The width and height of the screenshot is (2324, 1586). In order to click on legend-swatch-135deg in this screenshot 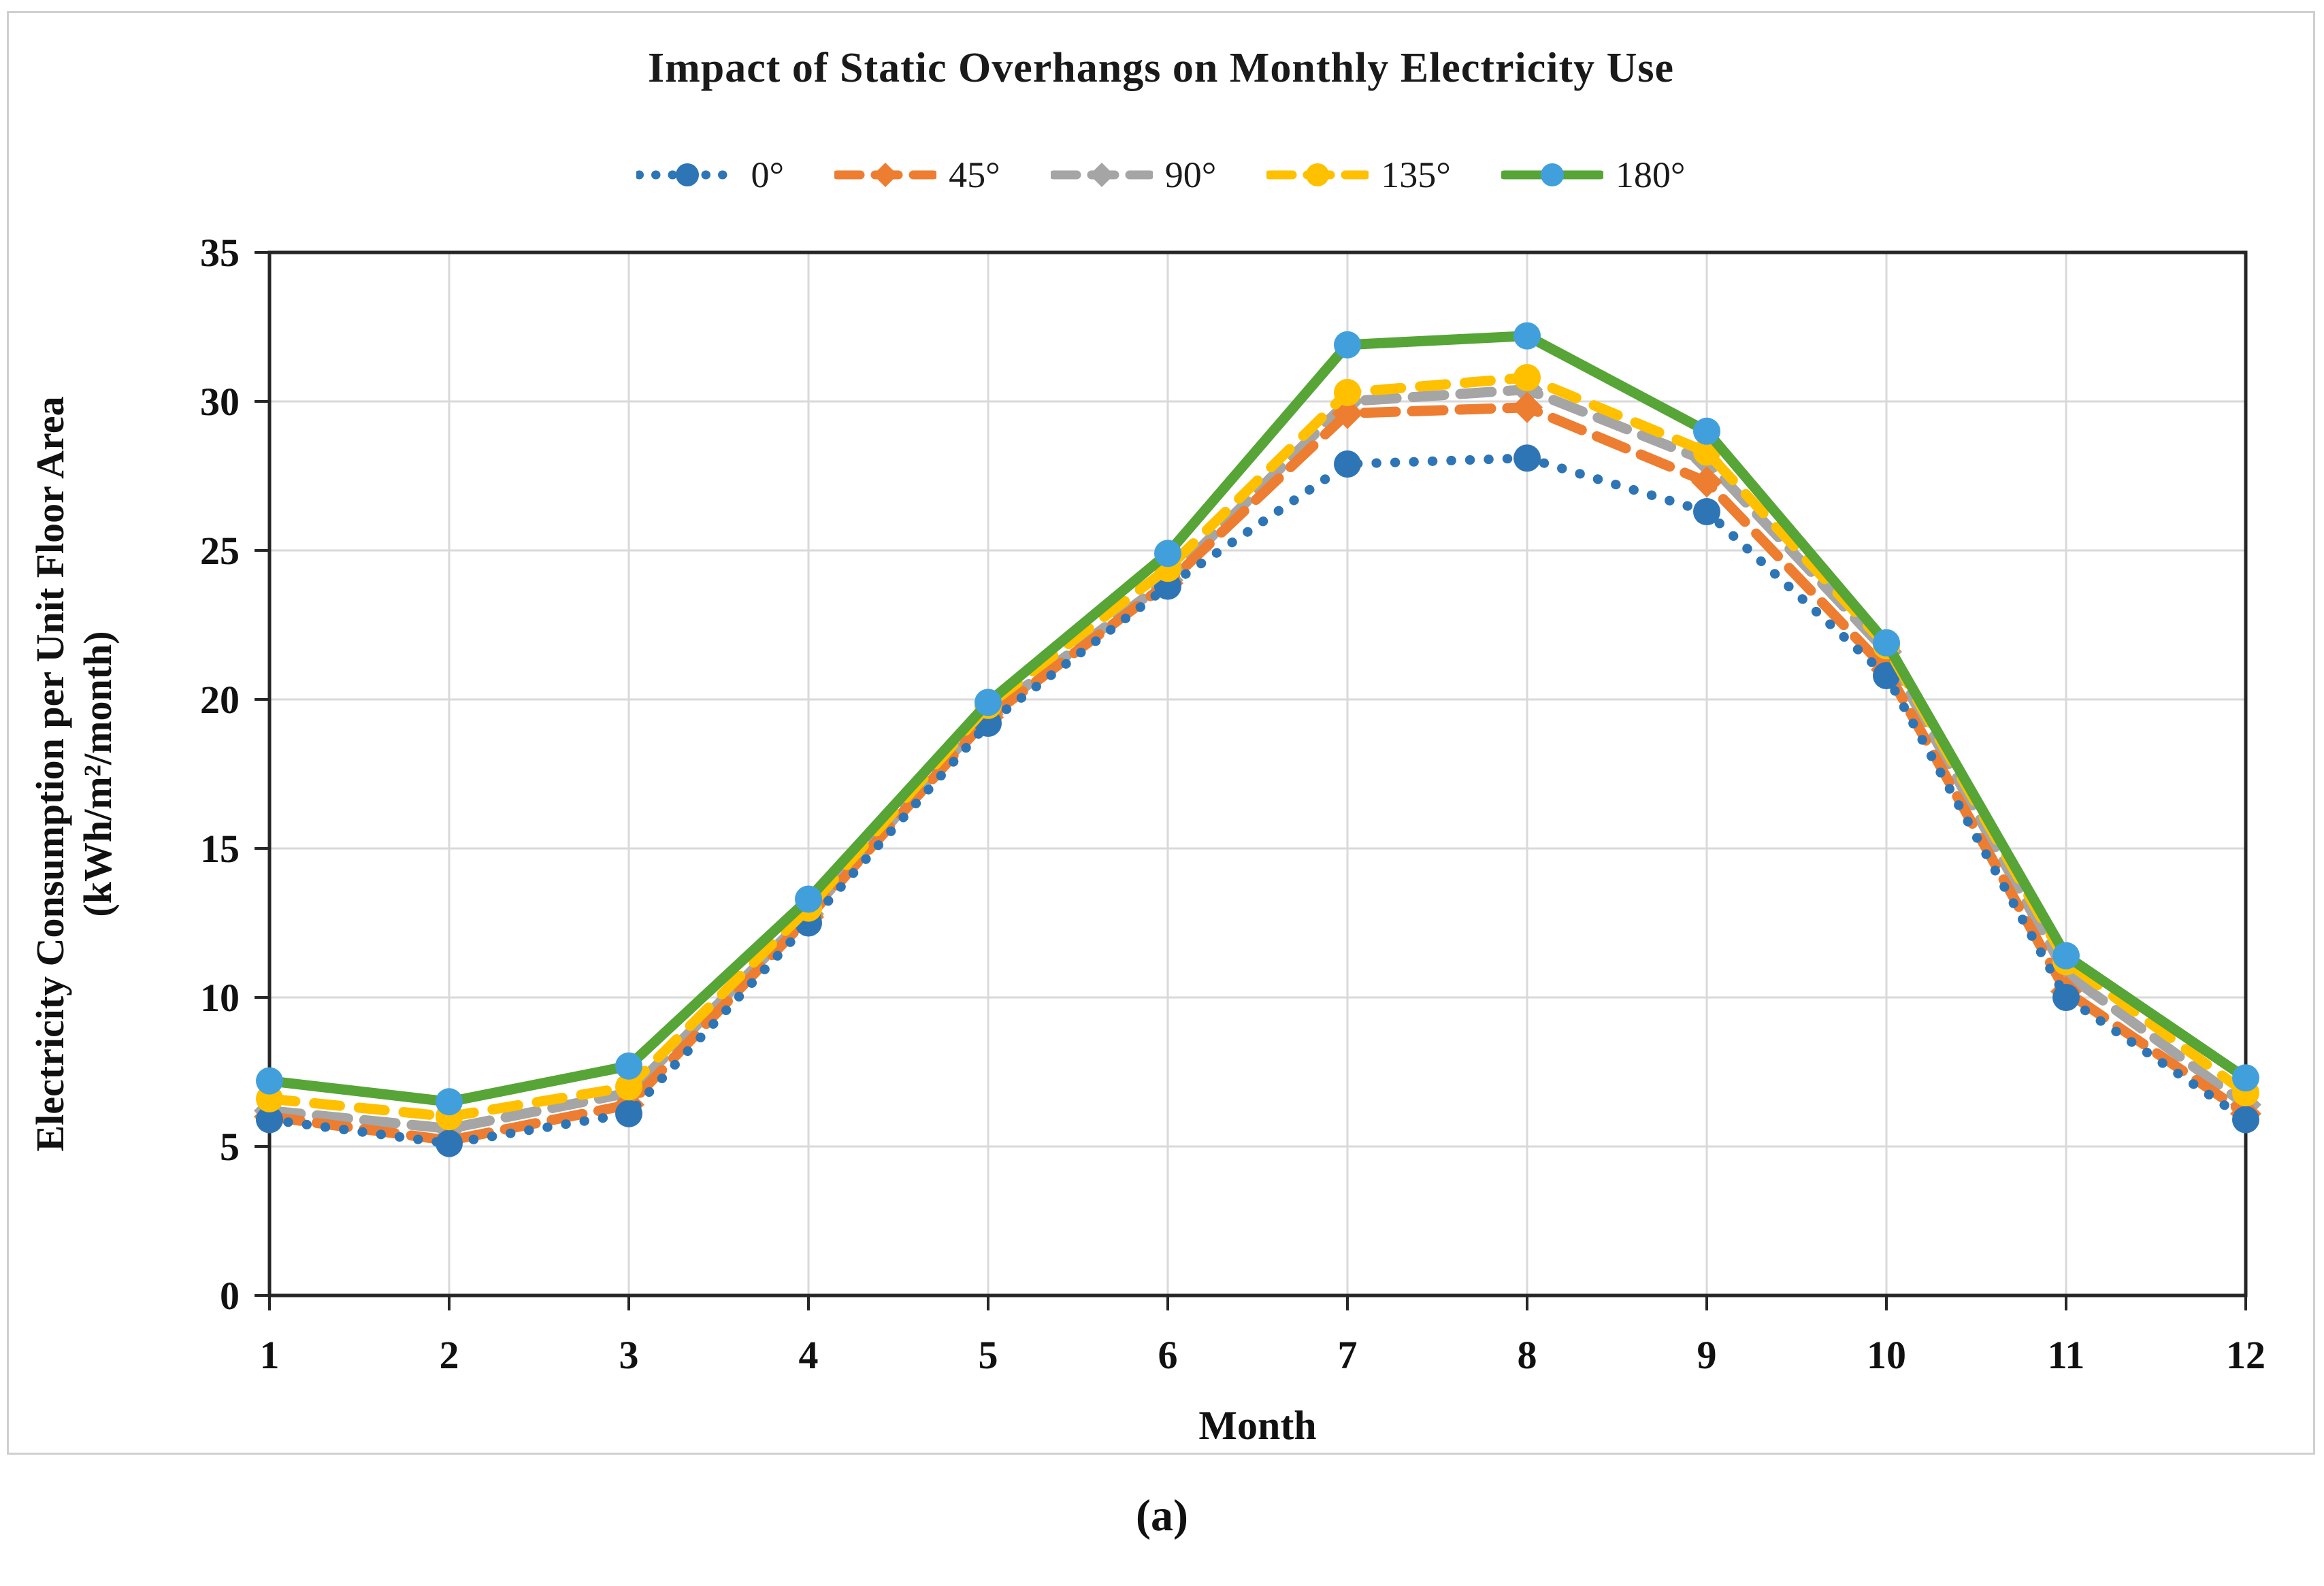, I will do `click(1317, 174)`.